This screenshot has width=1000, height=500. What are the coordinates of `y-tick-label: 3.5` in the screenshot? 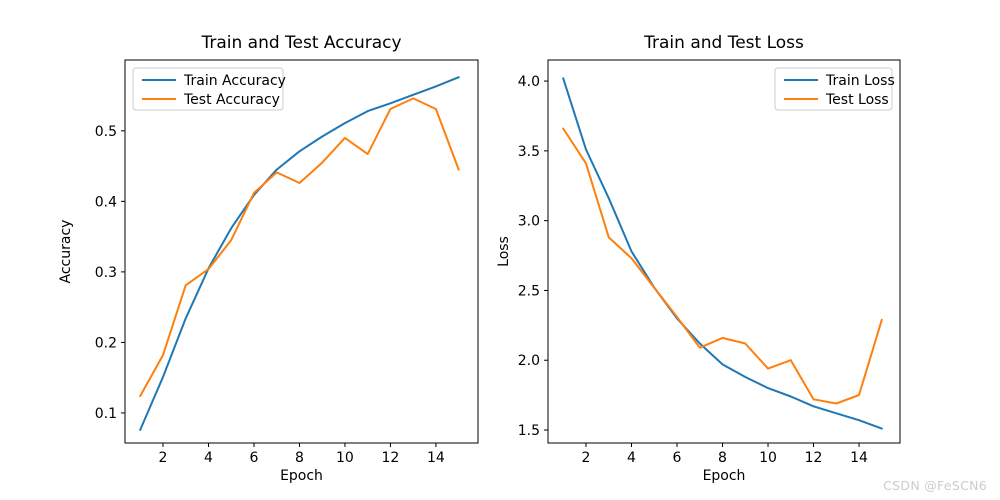 It's located at (529, 152).